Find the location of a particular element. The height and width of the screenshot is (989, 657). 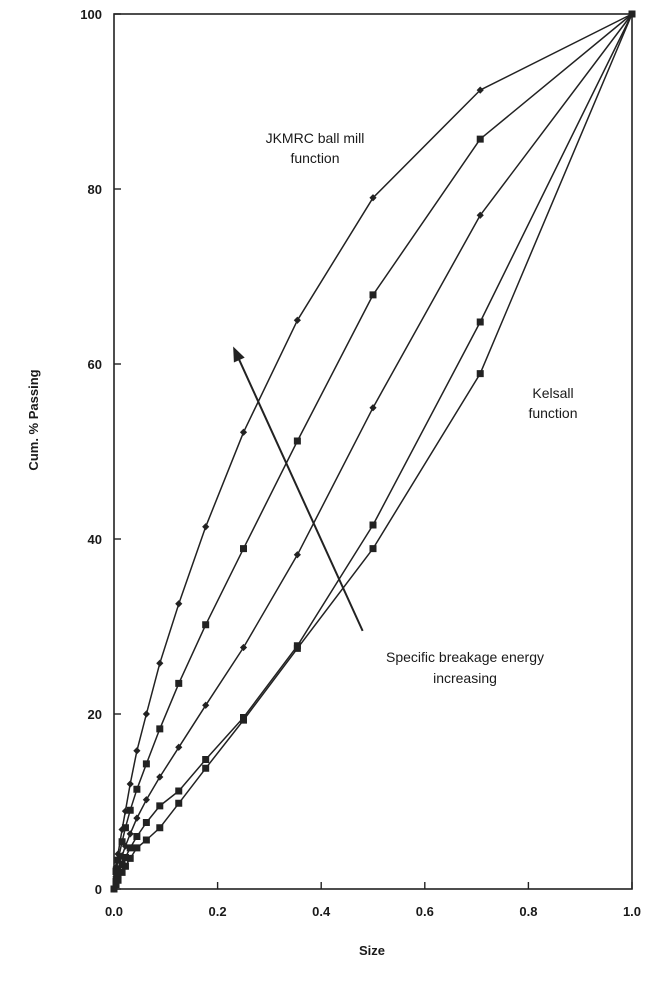

x-tick-label: 1.0 is located at coordinates (632, 911).